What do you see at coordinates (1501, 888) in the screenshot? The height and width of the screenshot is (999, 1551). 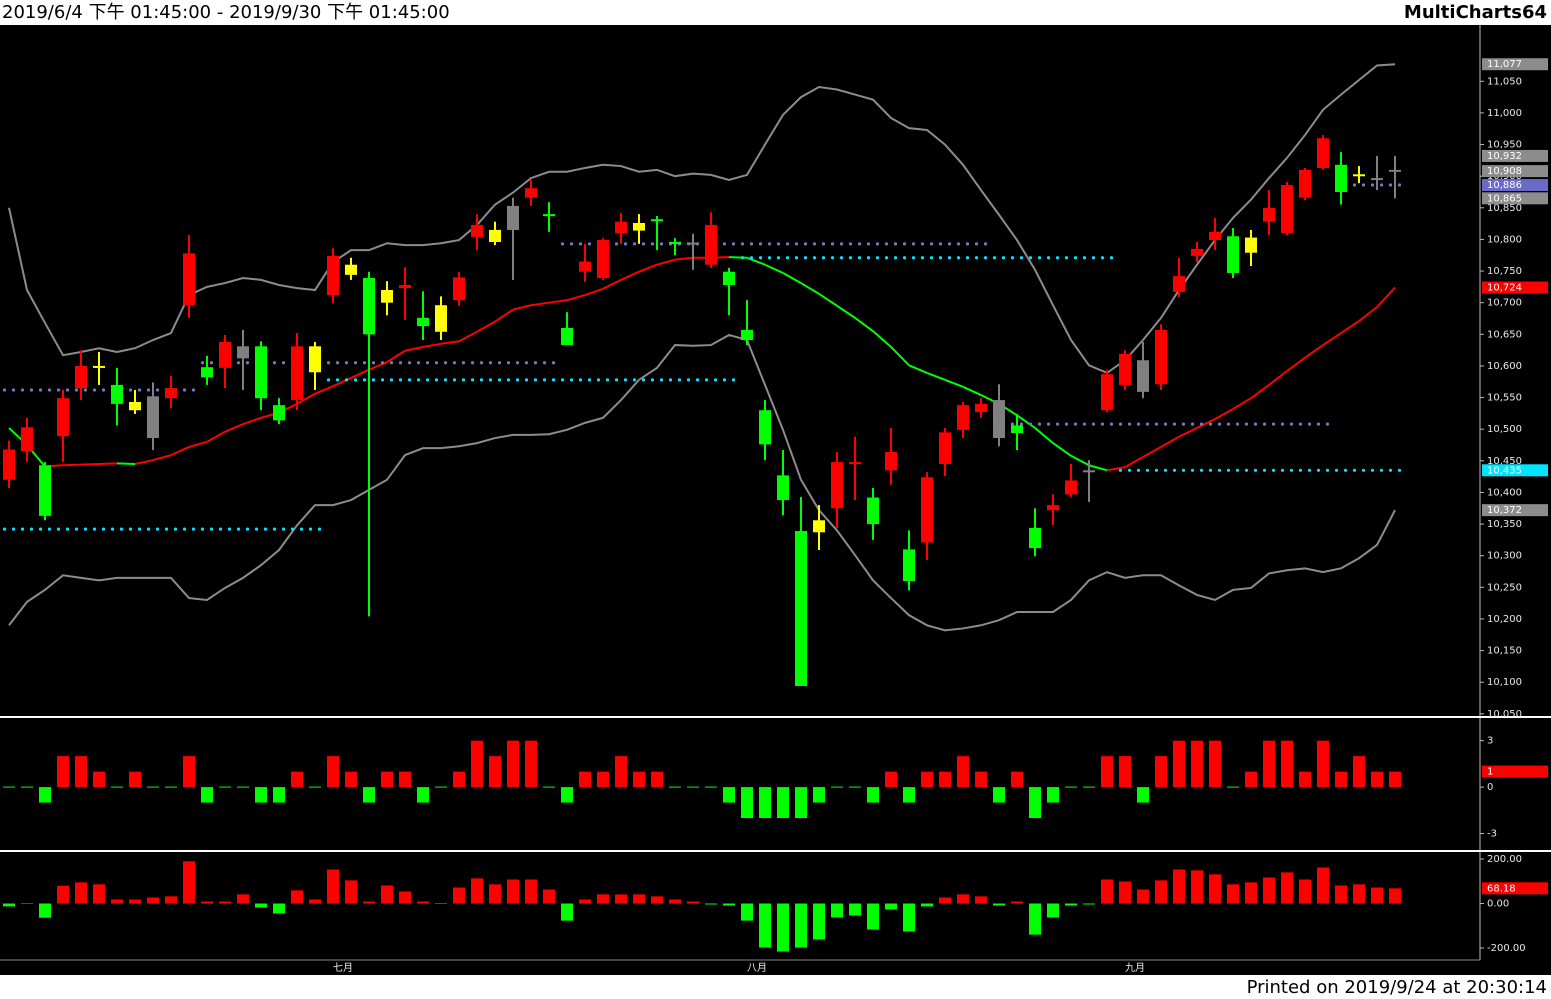 I see `value-marker-label: 68.18` at bounding box center [1501, 888].